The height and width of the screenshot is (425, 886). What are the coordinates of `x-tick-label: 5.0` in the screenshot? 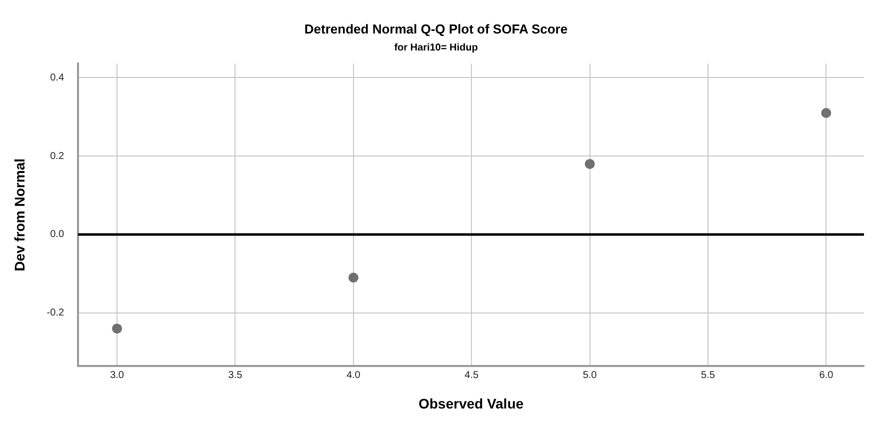 It's located at (590, 375).